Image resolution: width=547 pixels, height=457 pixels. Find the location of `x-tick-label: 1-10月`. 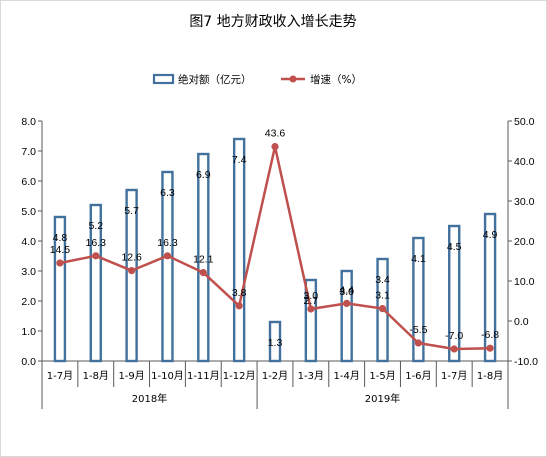

x-tick-label: 1-10月 is located at coordinates (167, 376).